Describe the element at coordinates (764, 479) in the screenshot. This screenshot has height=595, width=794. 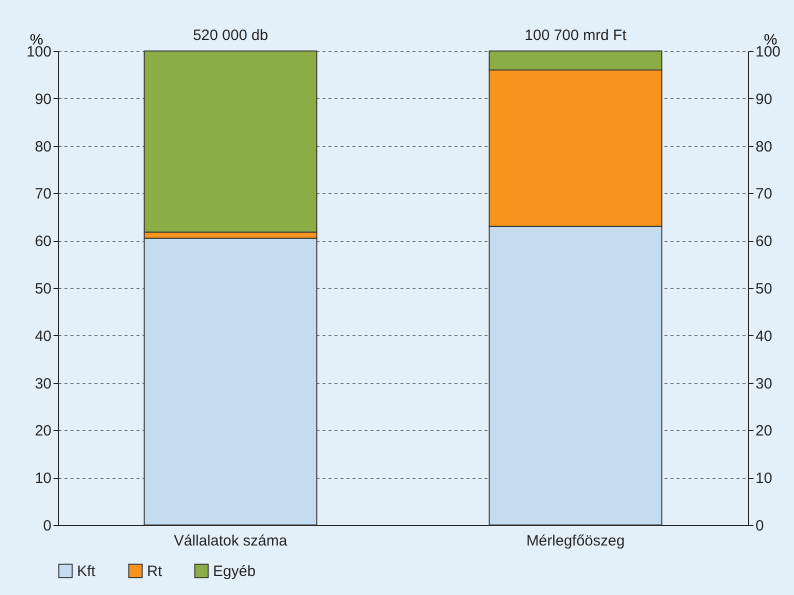
I see `y2-tick-label: 10` at that location.